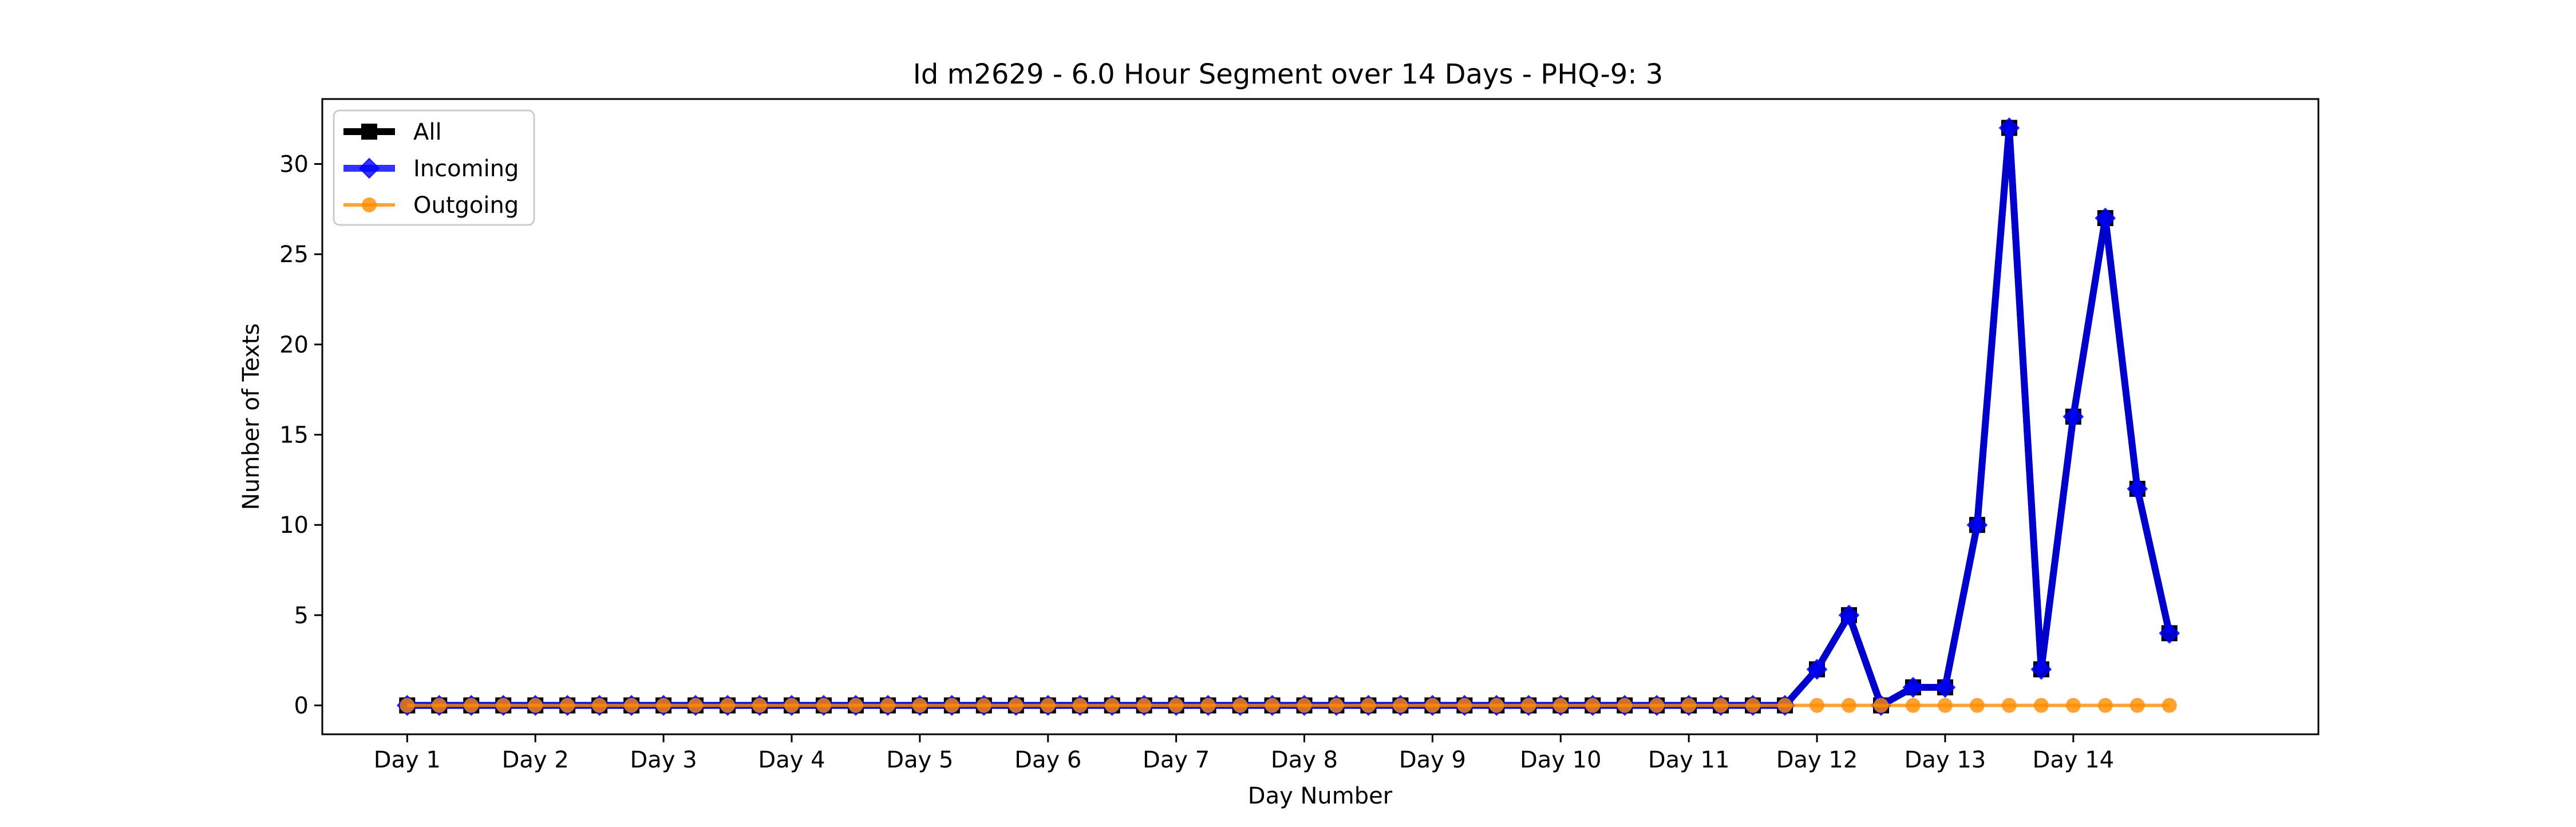 The height and width of the screenshot is (827, 2576). Describe the element at coordinates (407, 760) in the screenshot. I see `x-tick-label: Day 1` at that location.